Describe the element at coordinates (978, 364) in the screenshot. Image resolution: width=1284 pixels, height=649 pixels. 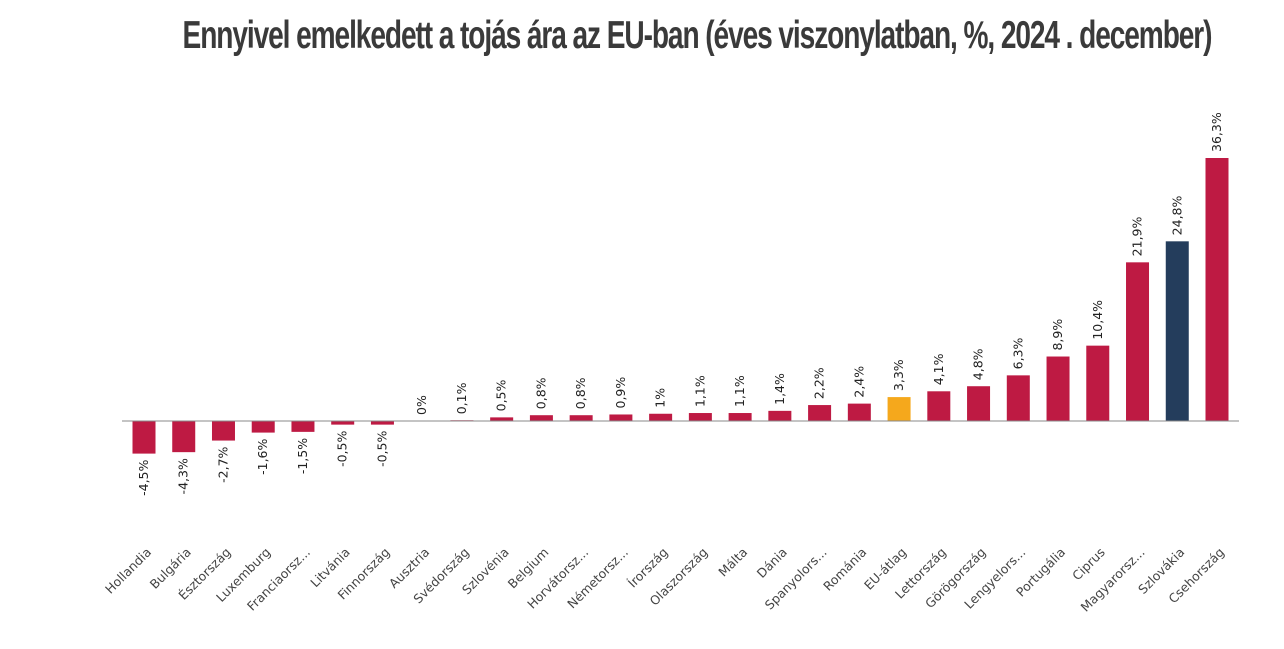
I see `value-label-21: 4,8%` at that location.